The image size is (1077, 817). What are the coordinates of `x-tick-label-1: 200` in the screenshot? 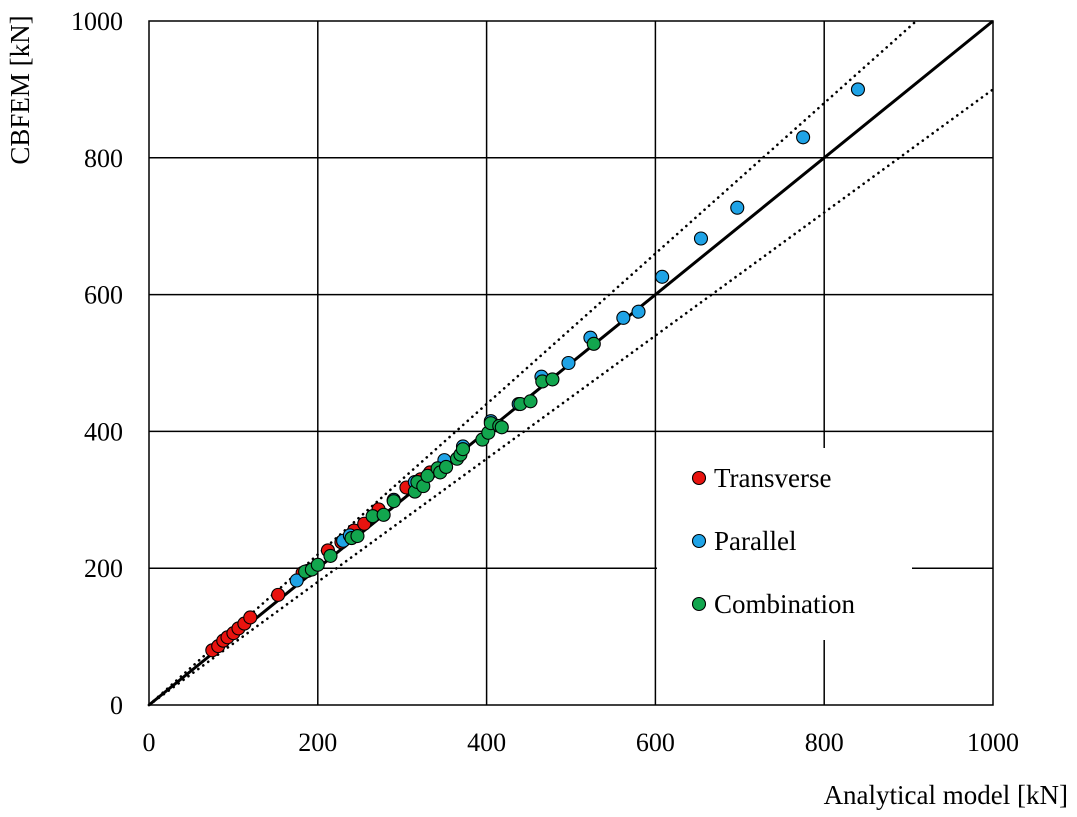 It's located at (317, 742).